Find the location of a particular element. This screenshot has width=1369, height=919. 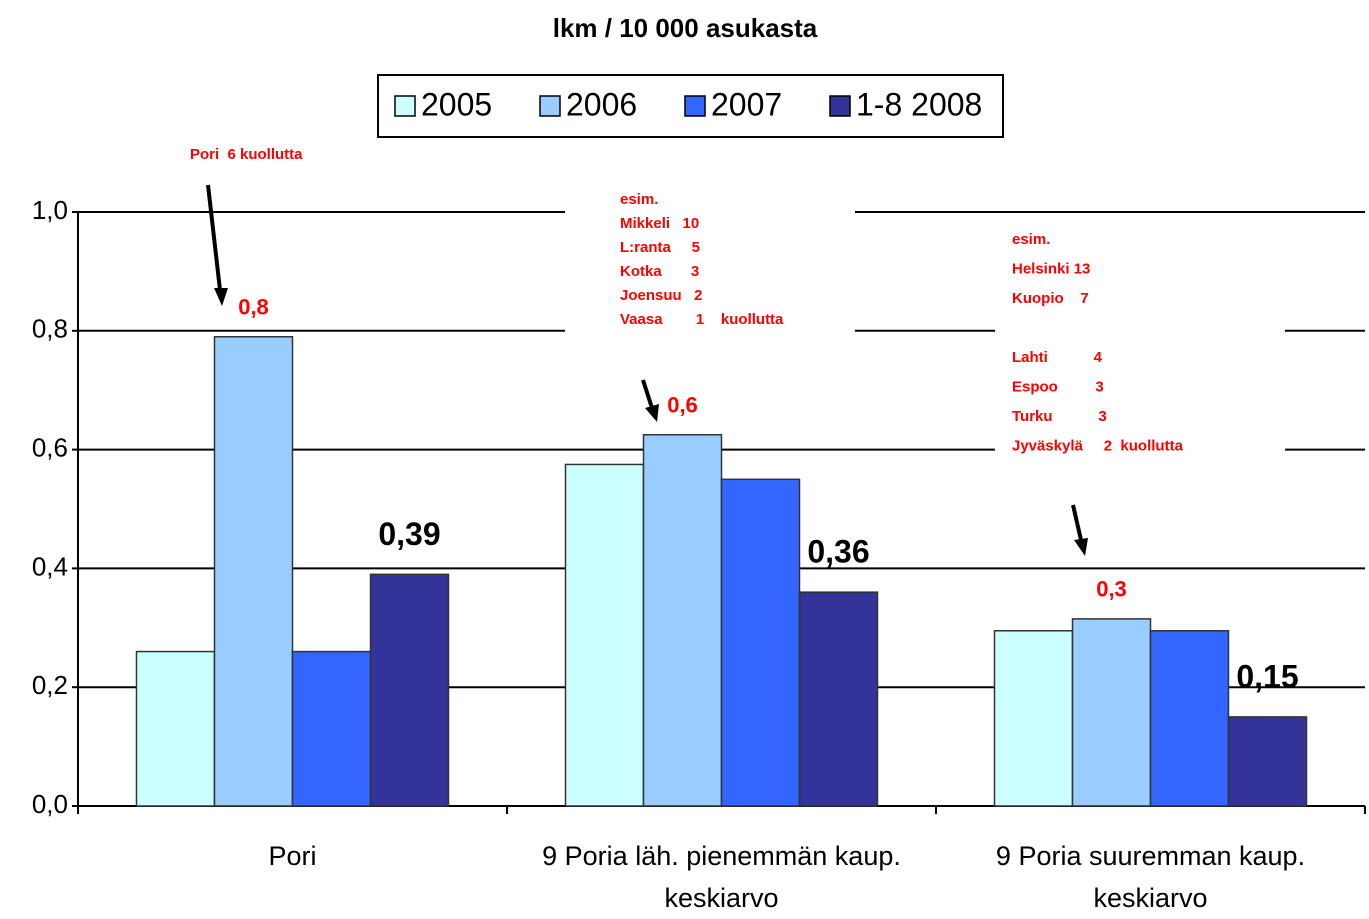

data-label: 0,3 is located at coordinates (1111, 589).